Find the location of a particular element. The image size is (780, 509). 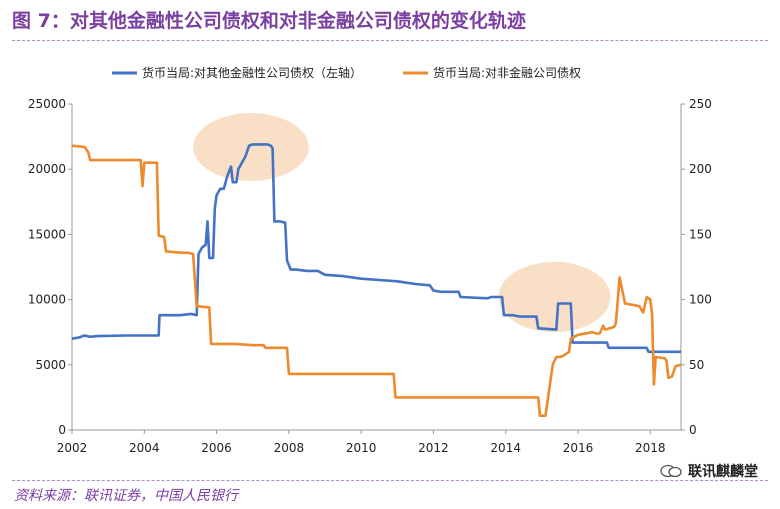

source-note: 资料来源：联讯证券，中国人民银行 is located at coordinates (126, 496).